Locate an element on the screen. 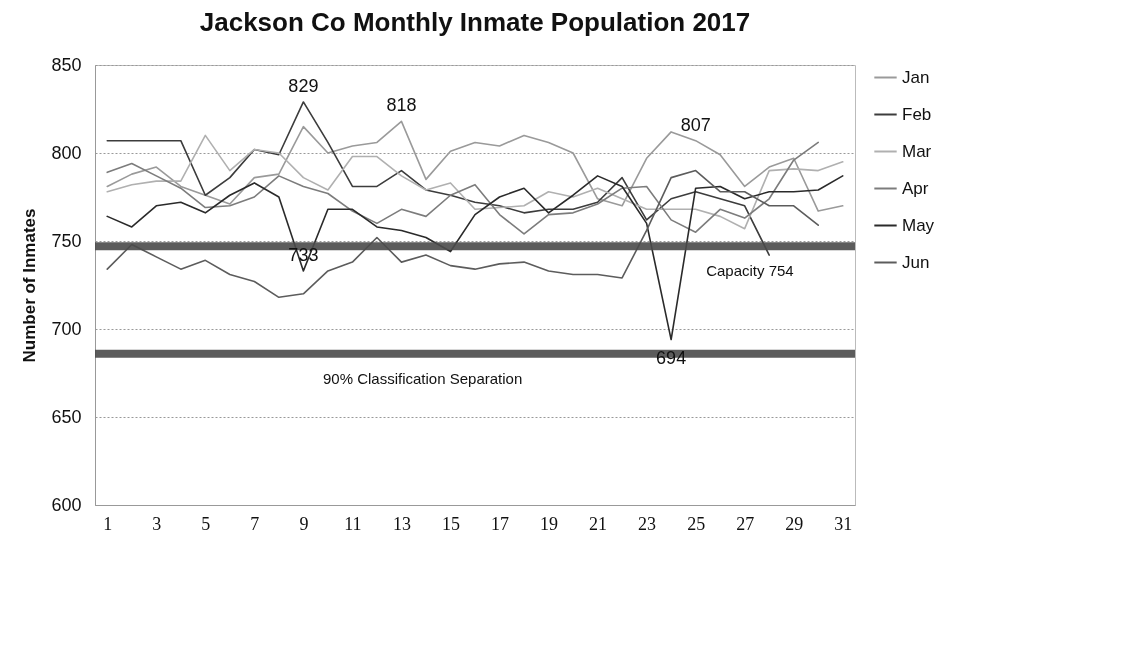  x-tick-label: 25 is located at coordinates (696, 523).